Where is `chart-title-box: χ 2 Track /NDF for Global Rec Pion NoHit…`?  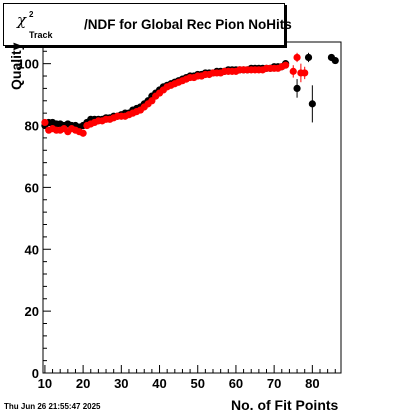 chart-title-box: χ 2 Track /NDF for Global Rec Pion NoHit… is located at coordinates (147, 24).